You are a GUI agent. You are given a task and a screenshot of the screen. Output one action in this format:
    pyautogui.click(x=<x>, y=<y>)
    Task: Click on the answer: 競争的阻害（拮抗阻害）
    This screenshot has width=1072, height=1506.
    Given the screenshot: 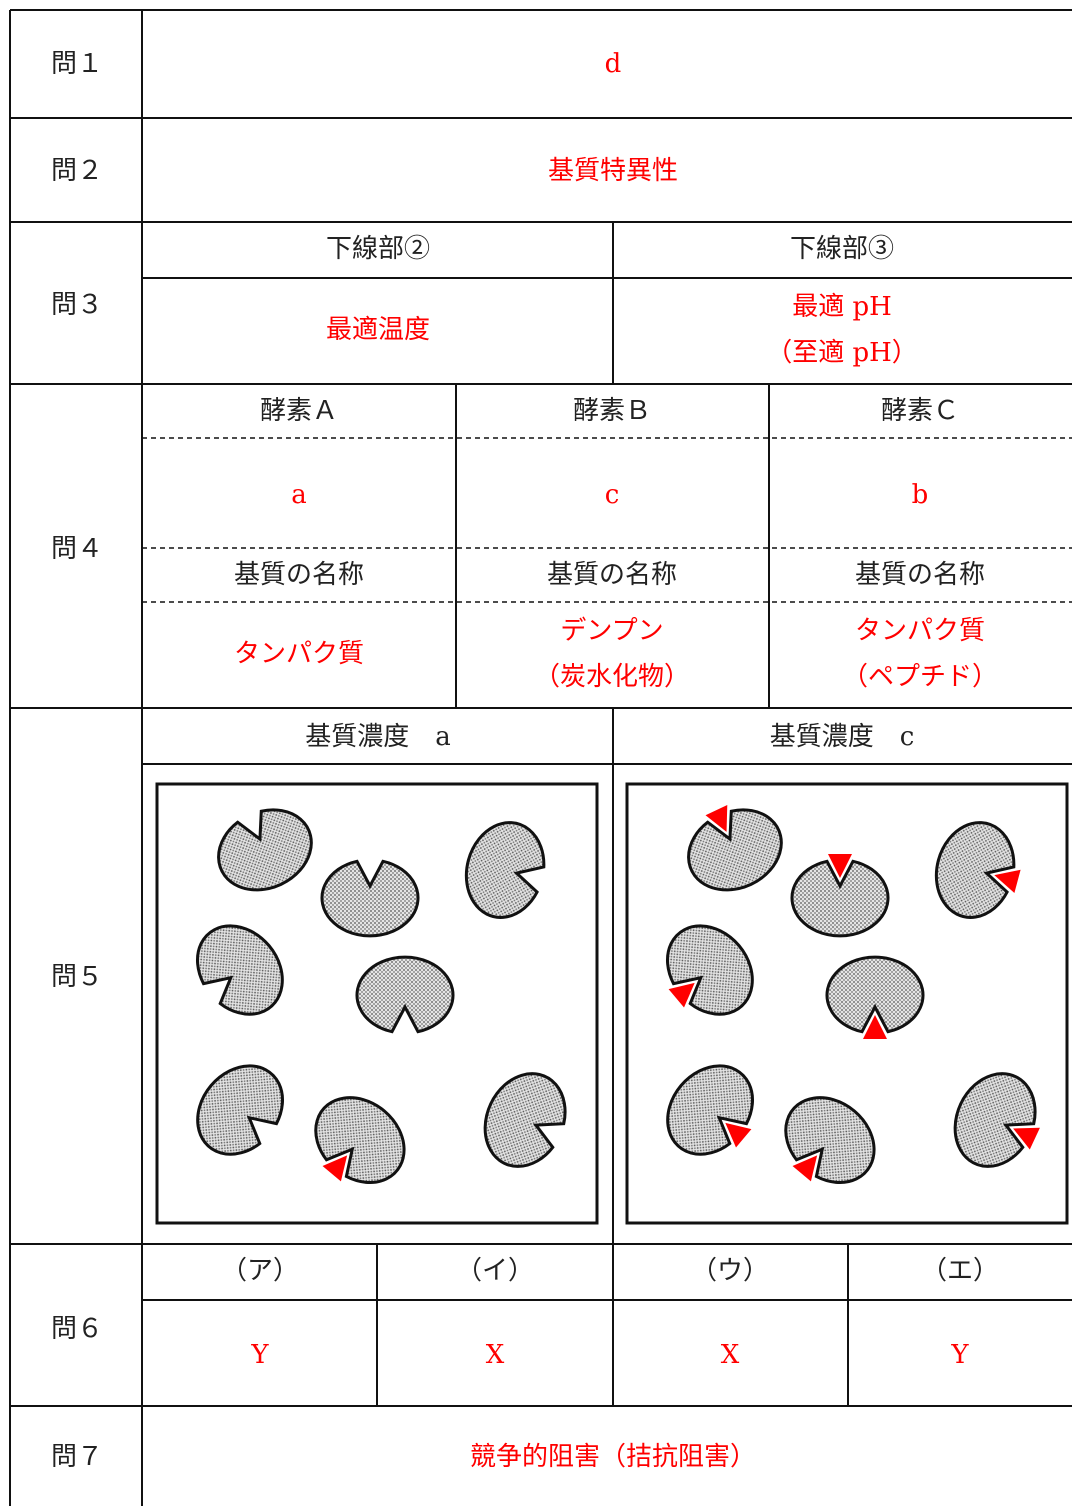 What is the action you would take?
    pyautogui.click(x=613, y=1457)
    